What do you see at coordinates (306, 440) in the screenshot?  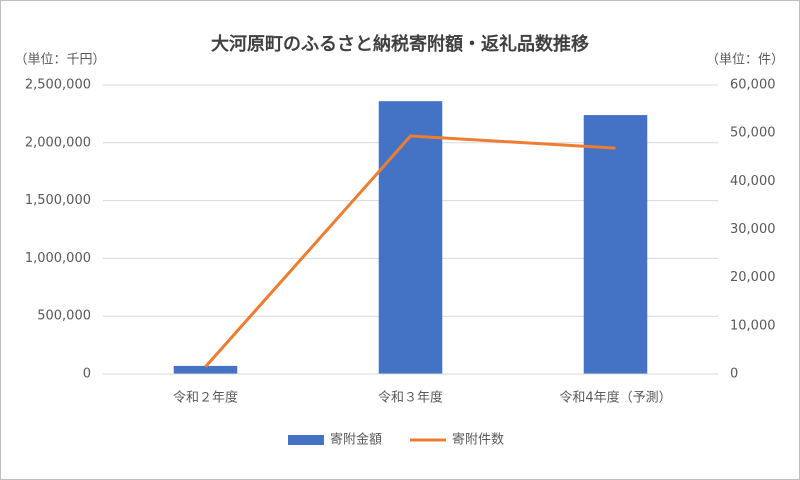 I see `legend-swatch` at bounding box center [306, 440].